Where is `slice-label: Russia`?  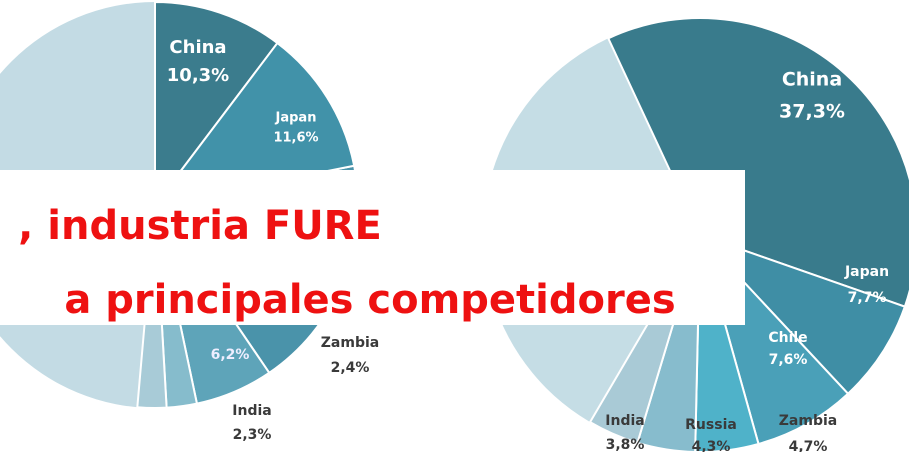
slice-label: Russia is located at coordinates (711, 425).